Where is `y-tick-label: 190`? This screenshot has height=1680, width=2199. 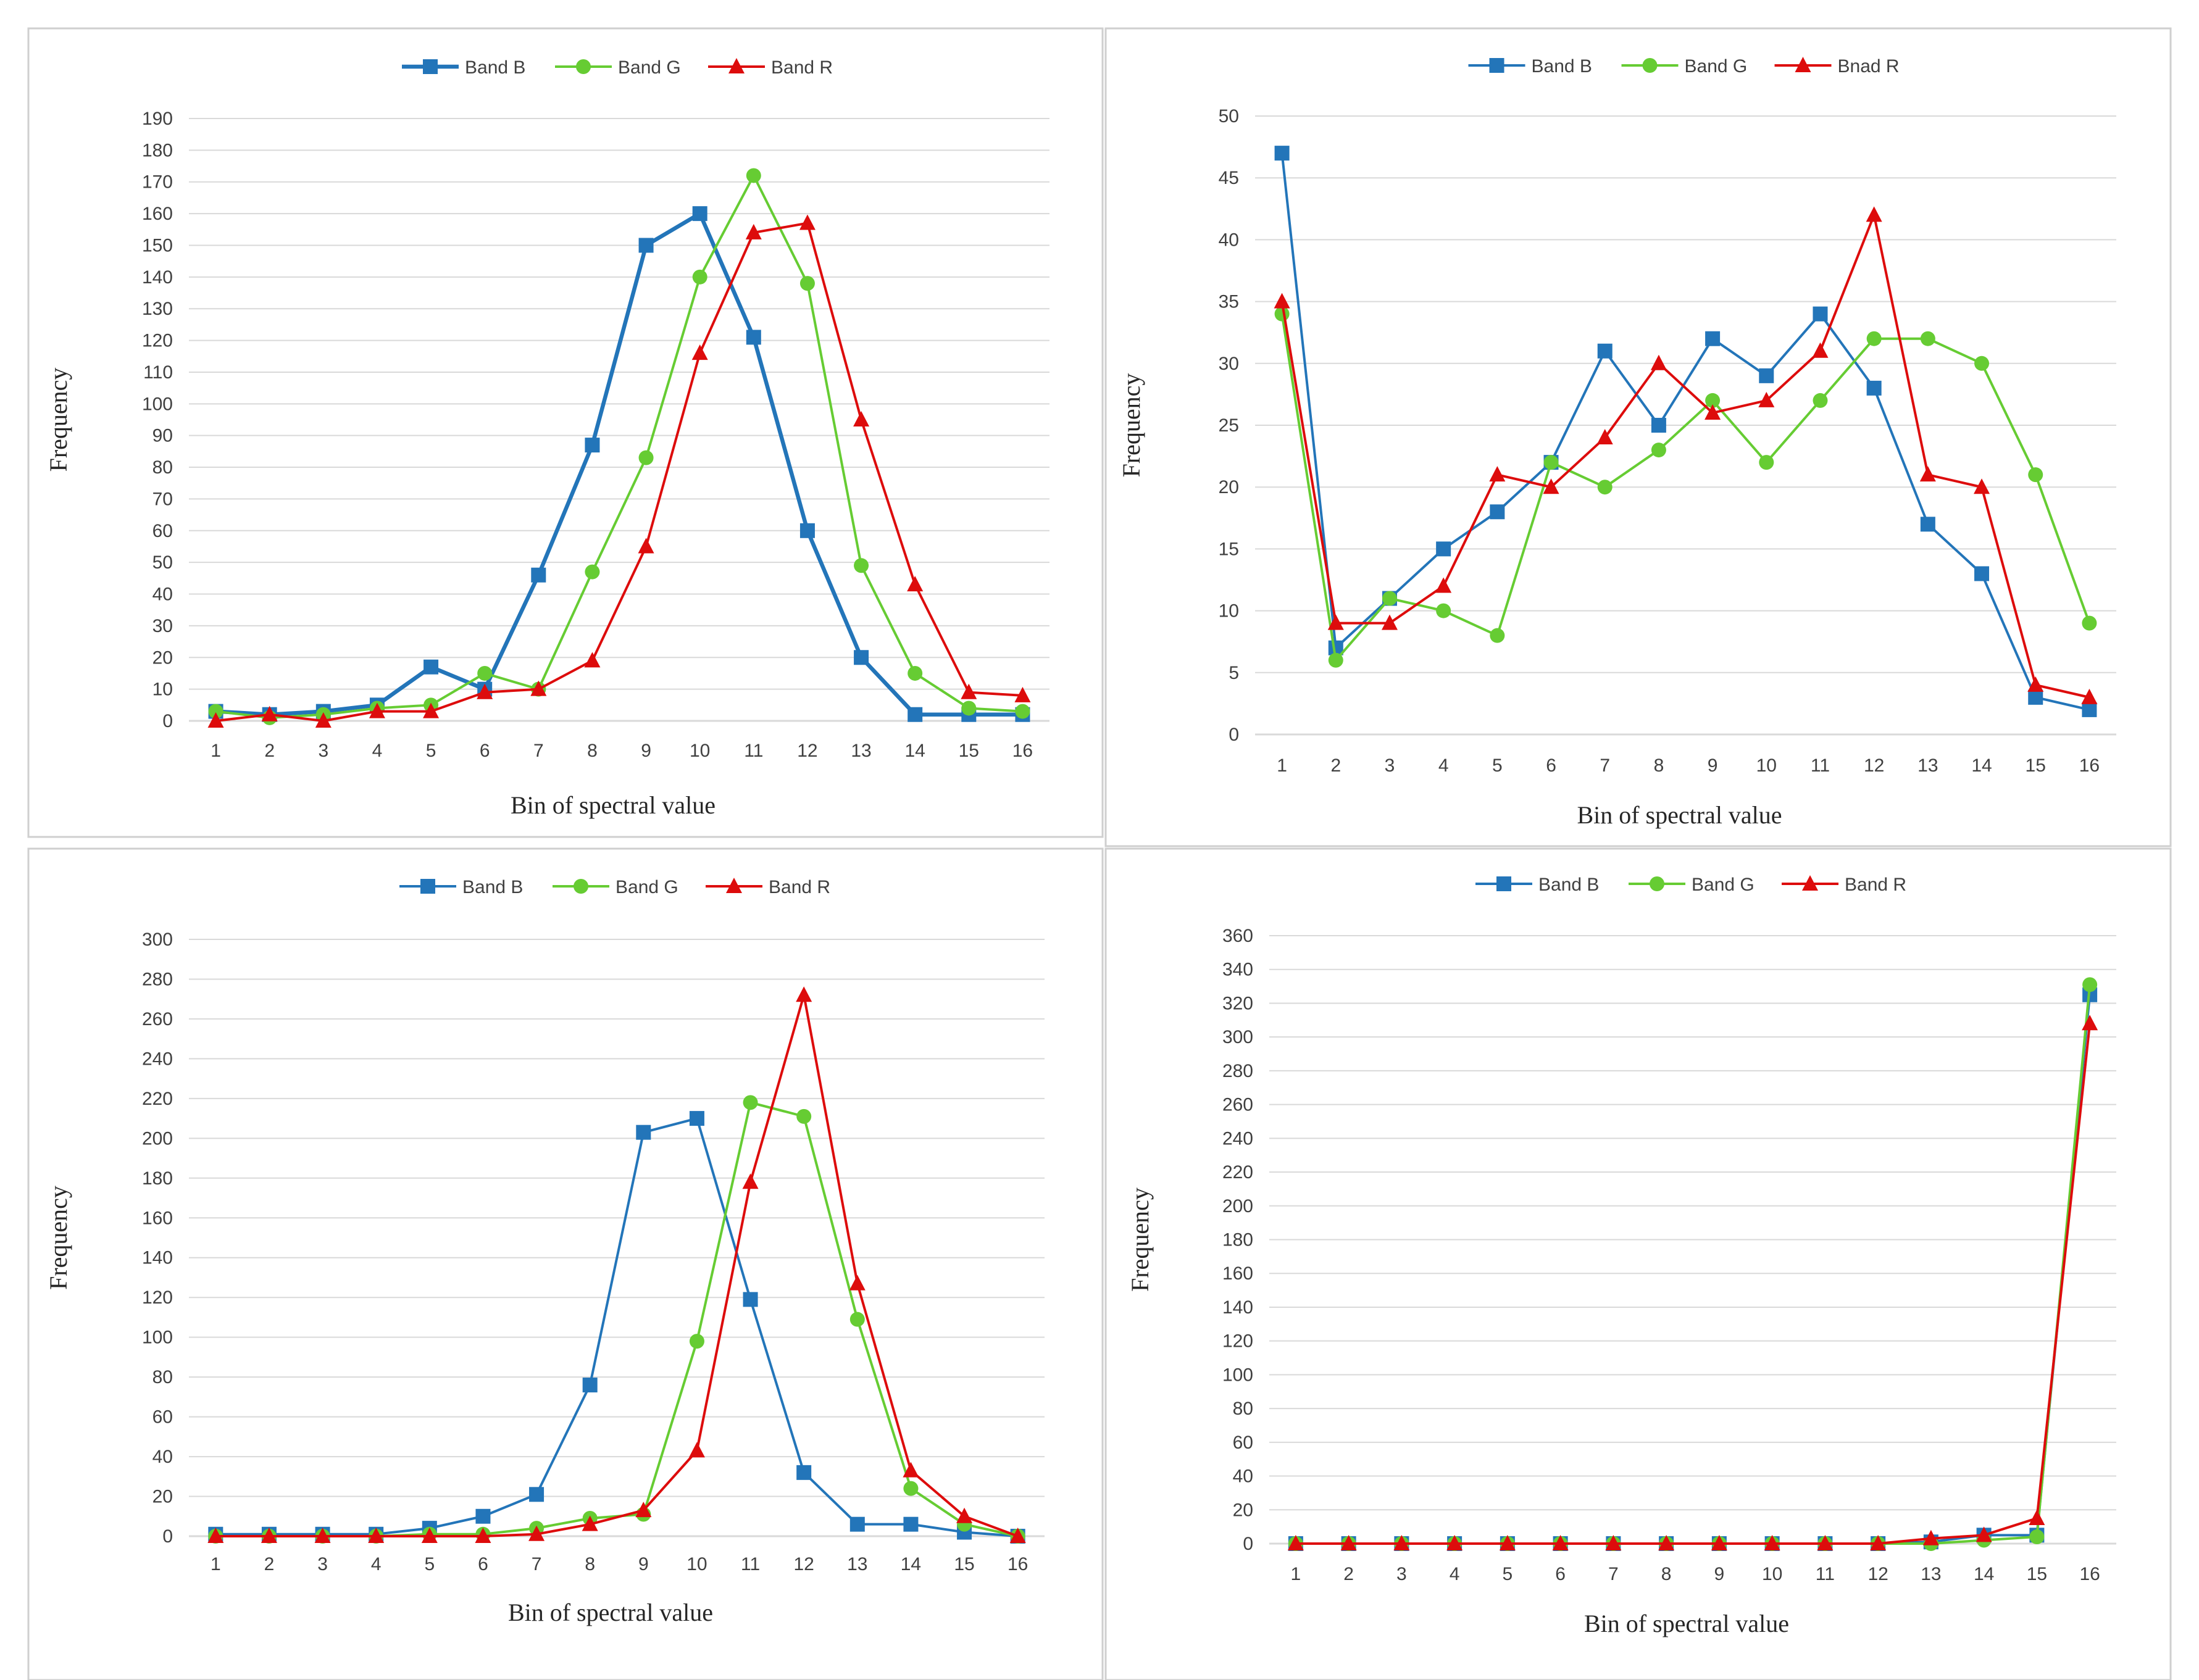
y-tick-label: 190 is located at coordinates (157, 119).